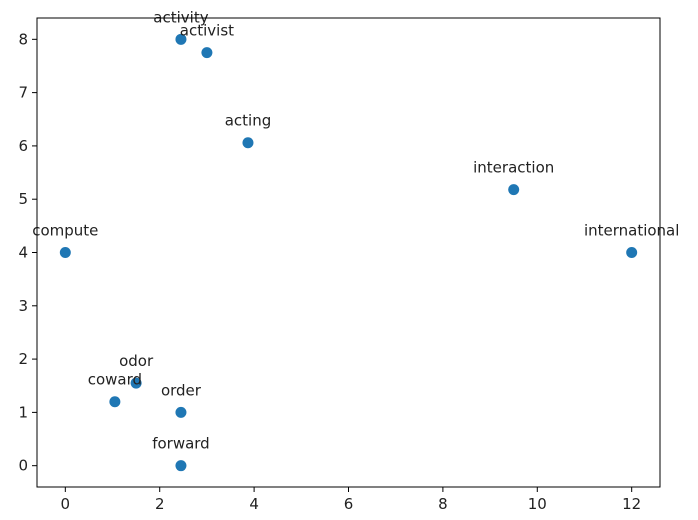  What do you see at coordinates (23, 466) in the screenshot?
I see `y-tick-label: 0` at bounding box center [23, 466].